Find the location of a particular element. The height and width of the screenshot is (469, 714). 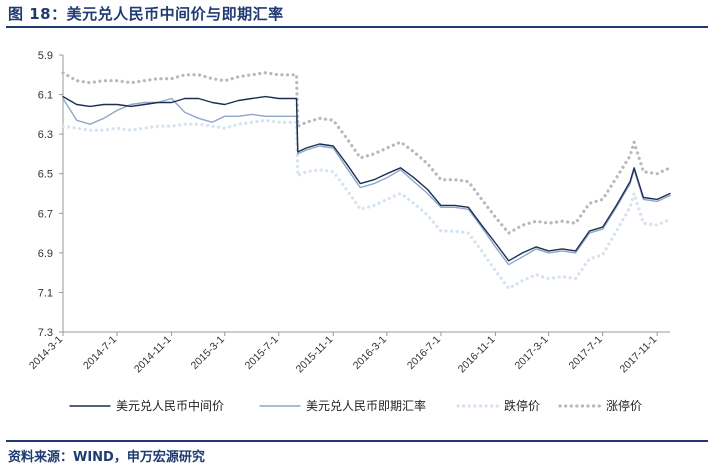

legend-label-3: 涨停价 is located at coordinates (624, 405).